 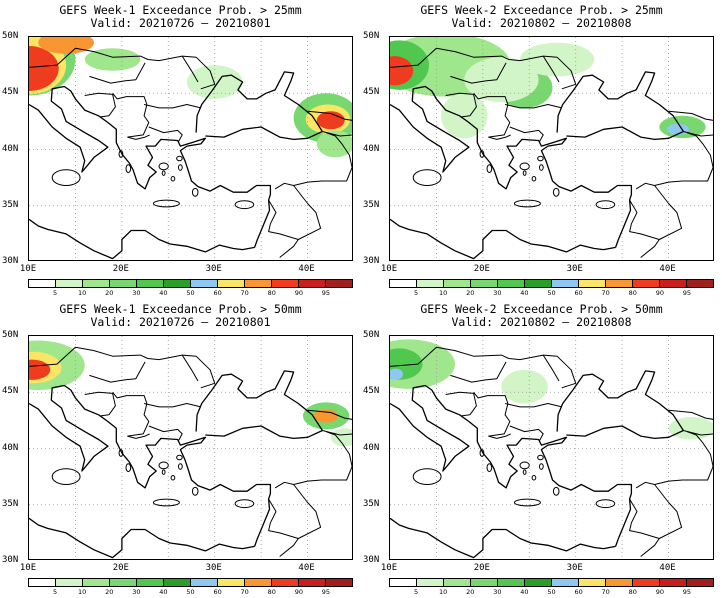 I want to click on colorbar-tick-label: 90, so click(x=659, y=592).